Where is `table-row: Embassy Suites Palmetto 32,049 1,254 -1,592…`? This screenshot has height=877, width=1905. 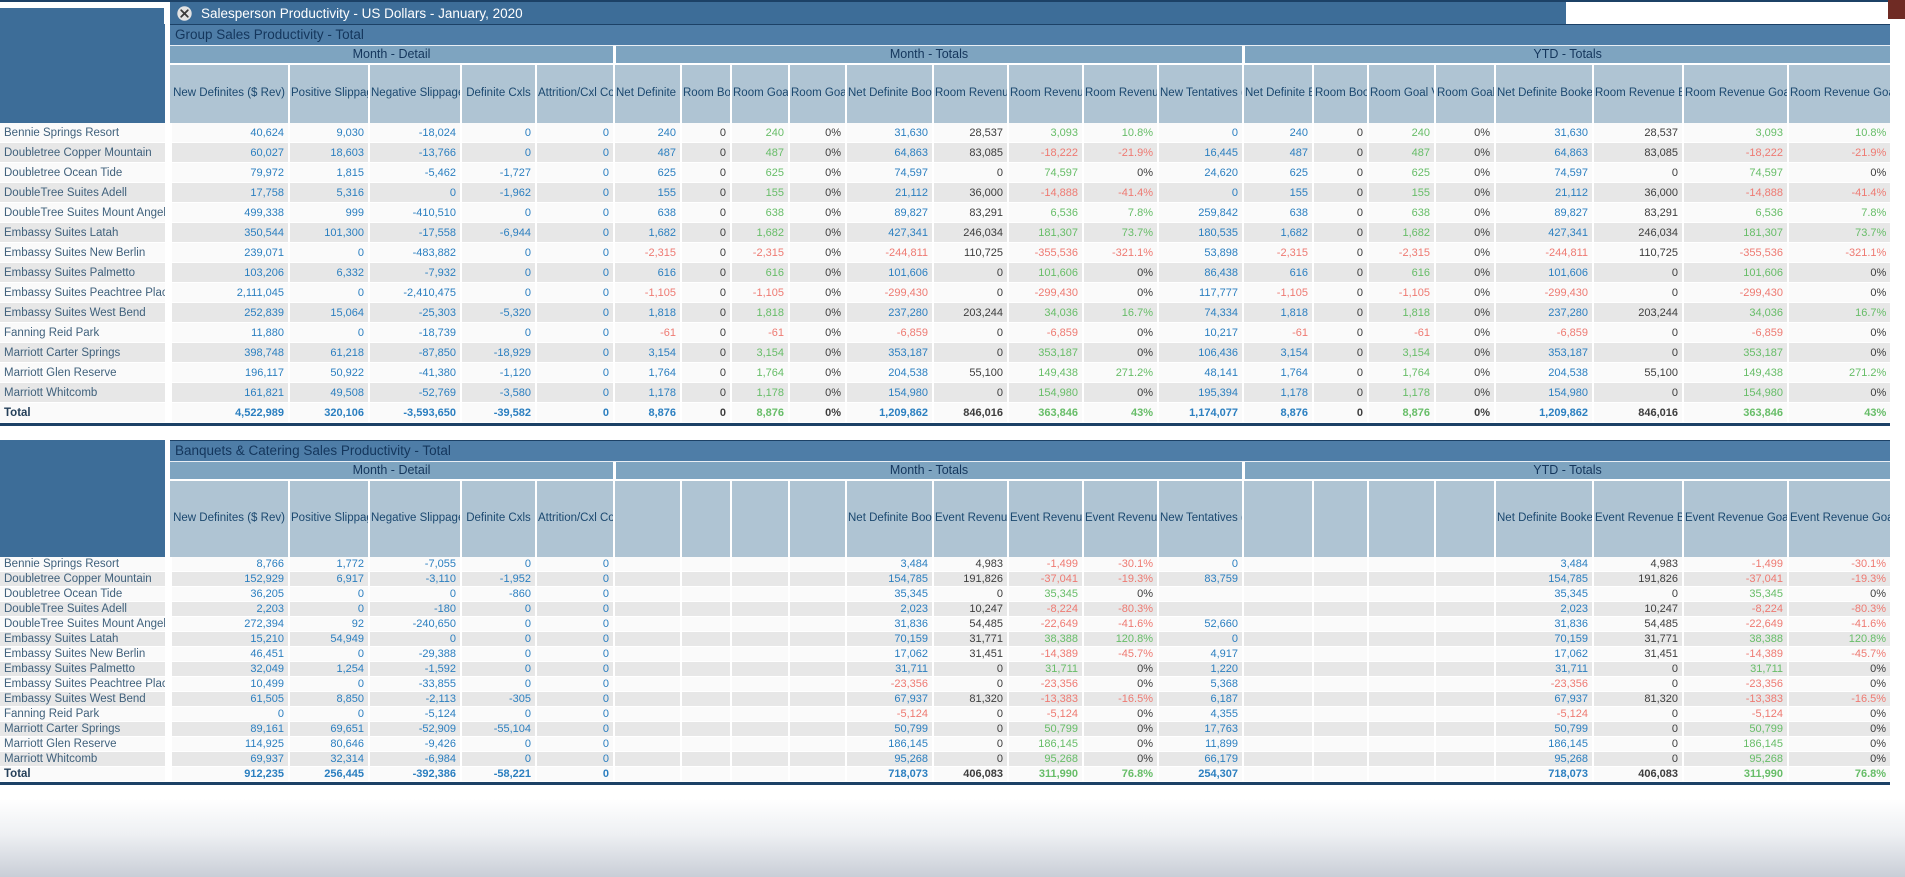
table-row: Embassy Suites Palmetto 32,049 1,254 -1,592… is located at coordinates (945, 669).